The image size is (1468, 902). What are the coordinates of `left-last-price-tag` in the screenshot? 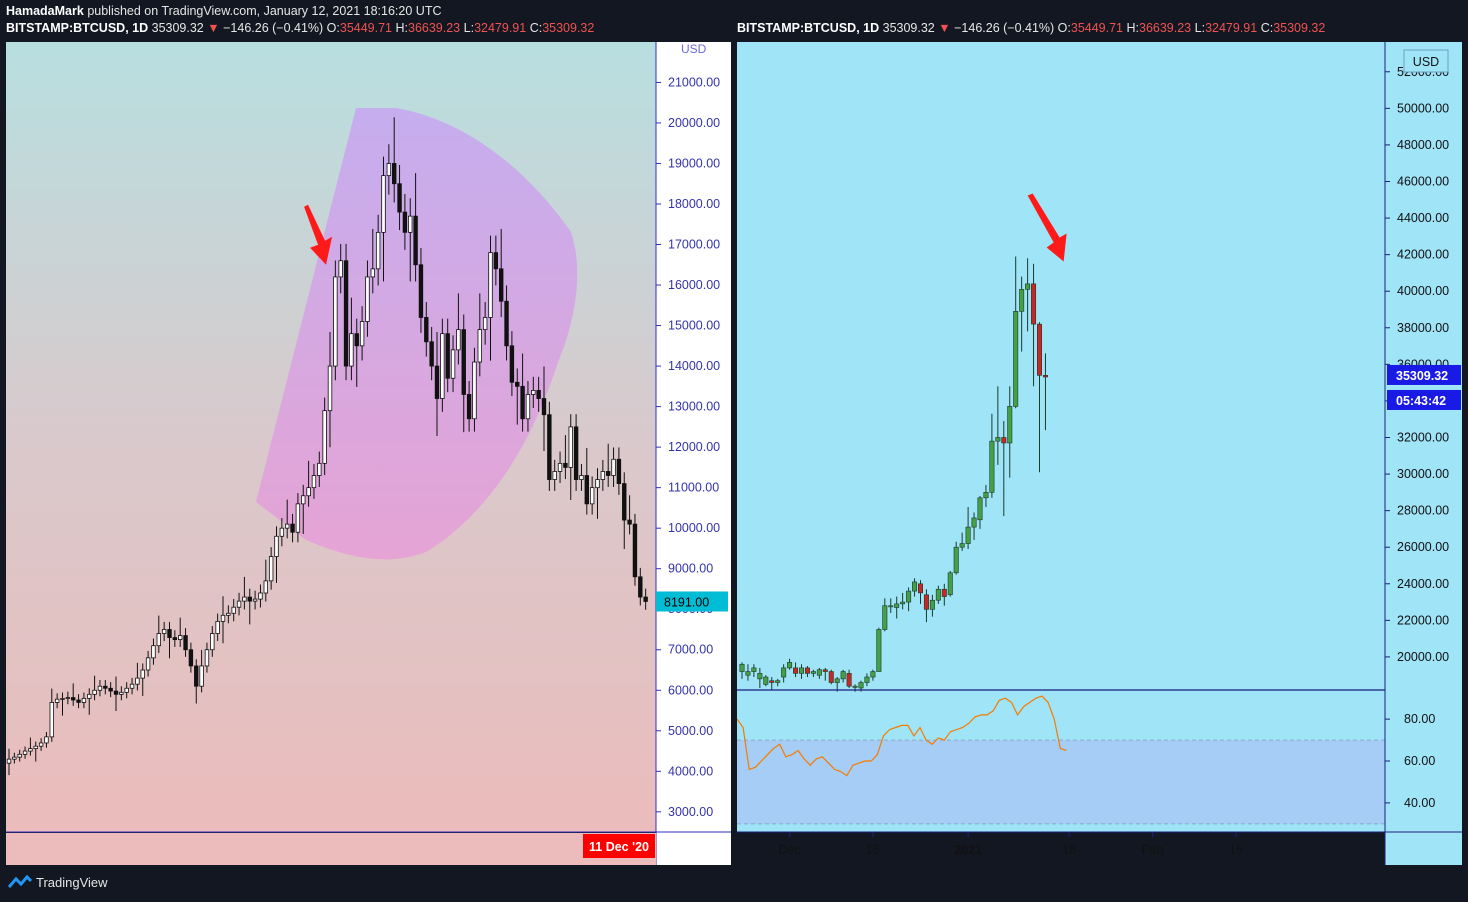 It's located at (692, 601).